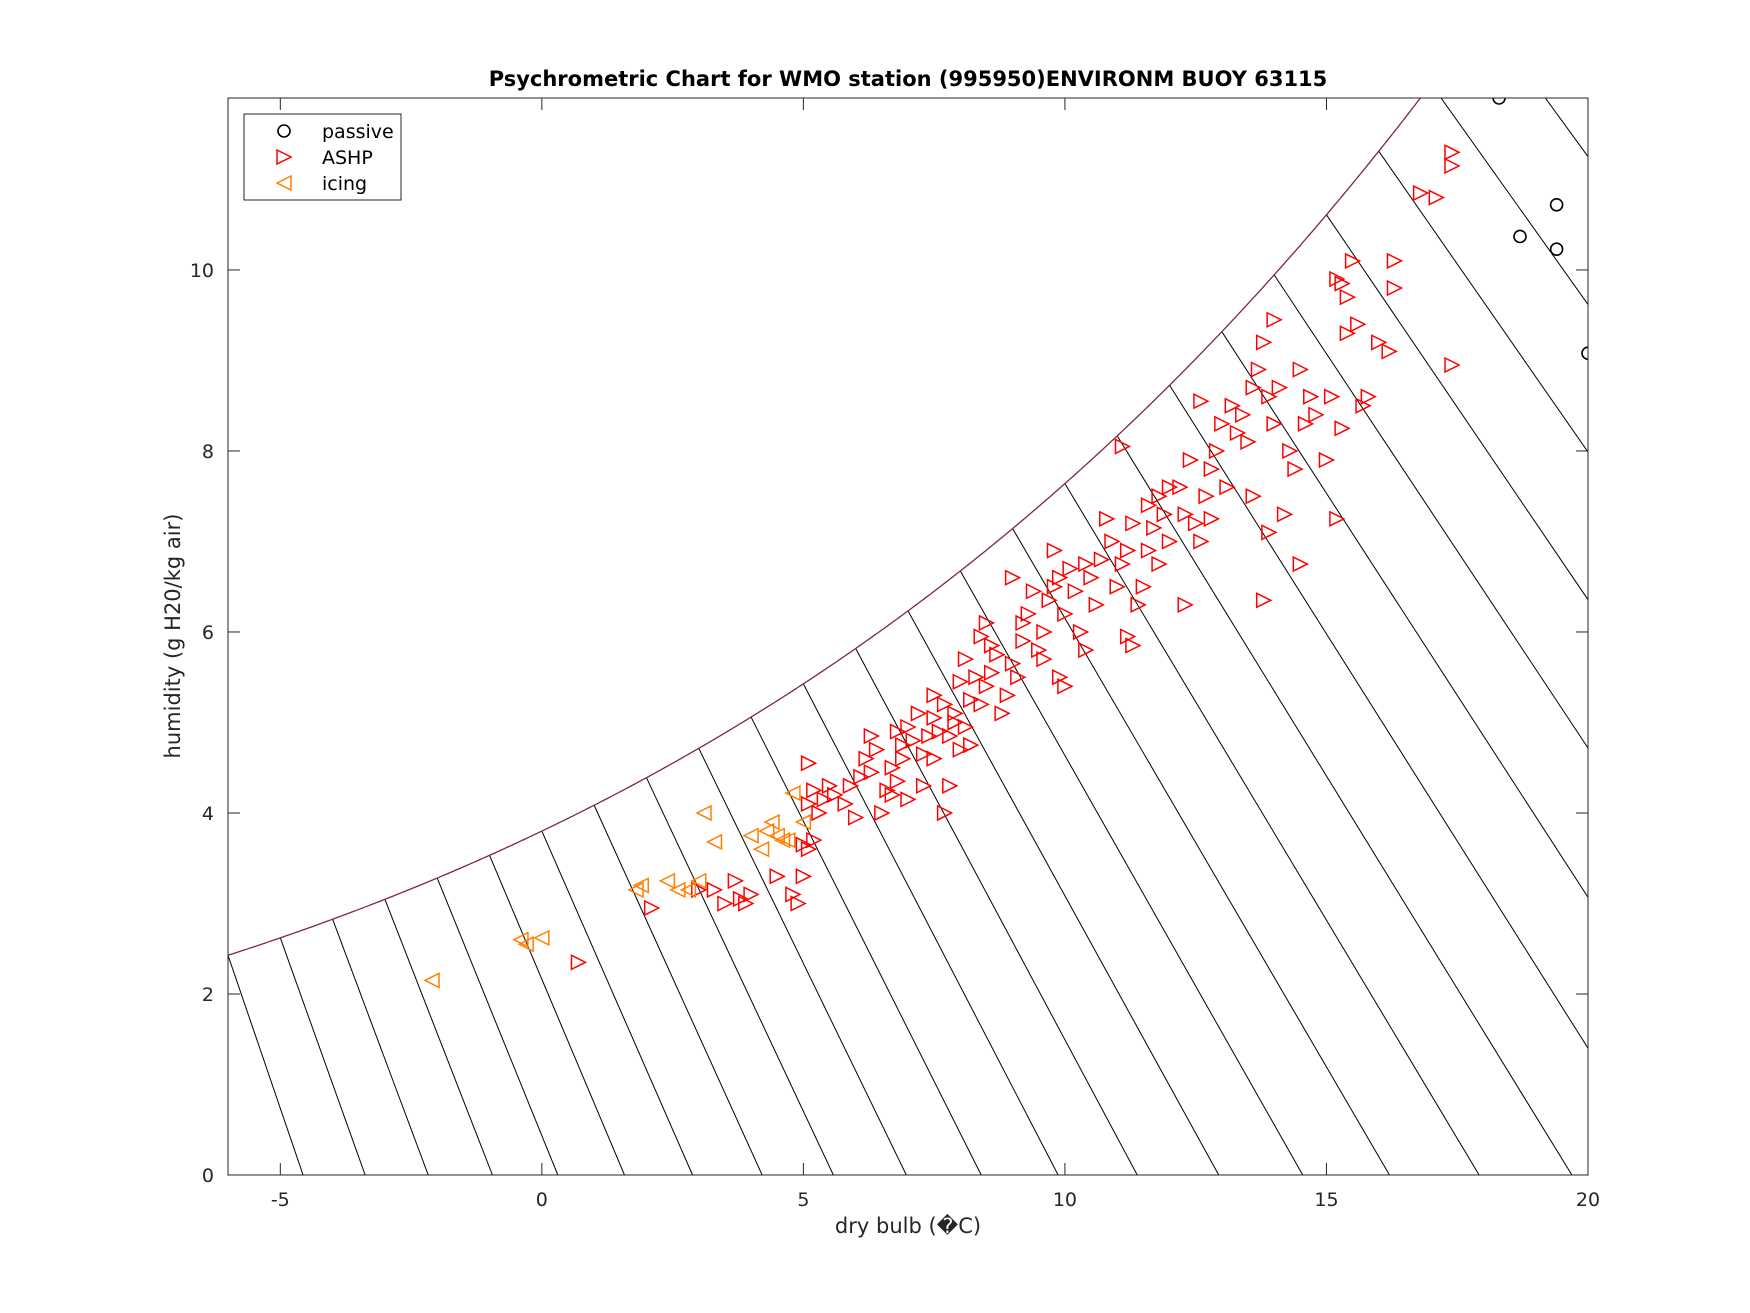  Describe the element at coordinates (173, 636) in the screenshot. I see `y-axis-label: humidity (g H20/kg air)` at that location.